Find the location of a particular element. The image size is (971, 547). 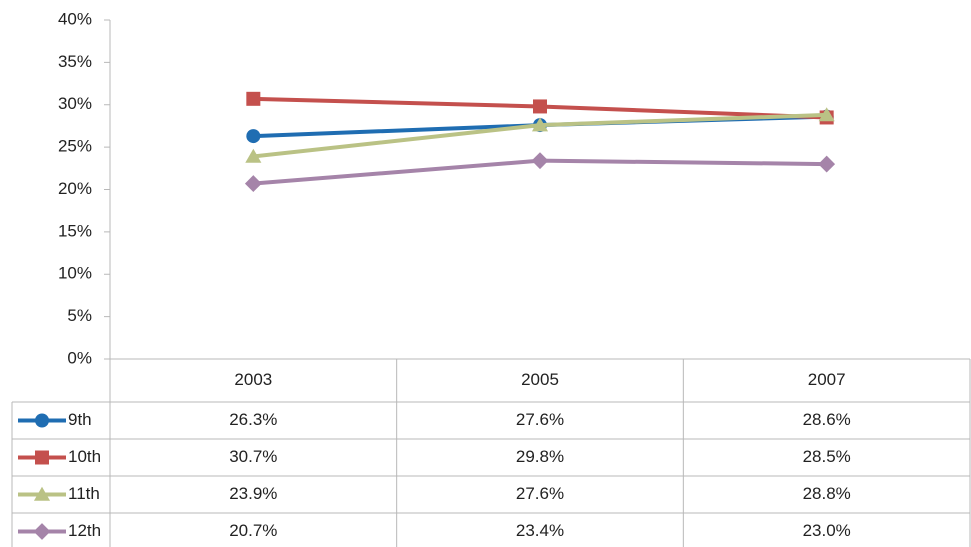

legend-label: 10th is located at coordinates (84, 456).